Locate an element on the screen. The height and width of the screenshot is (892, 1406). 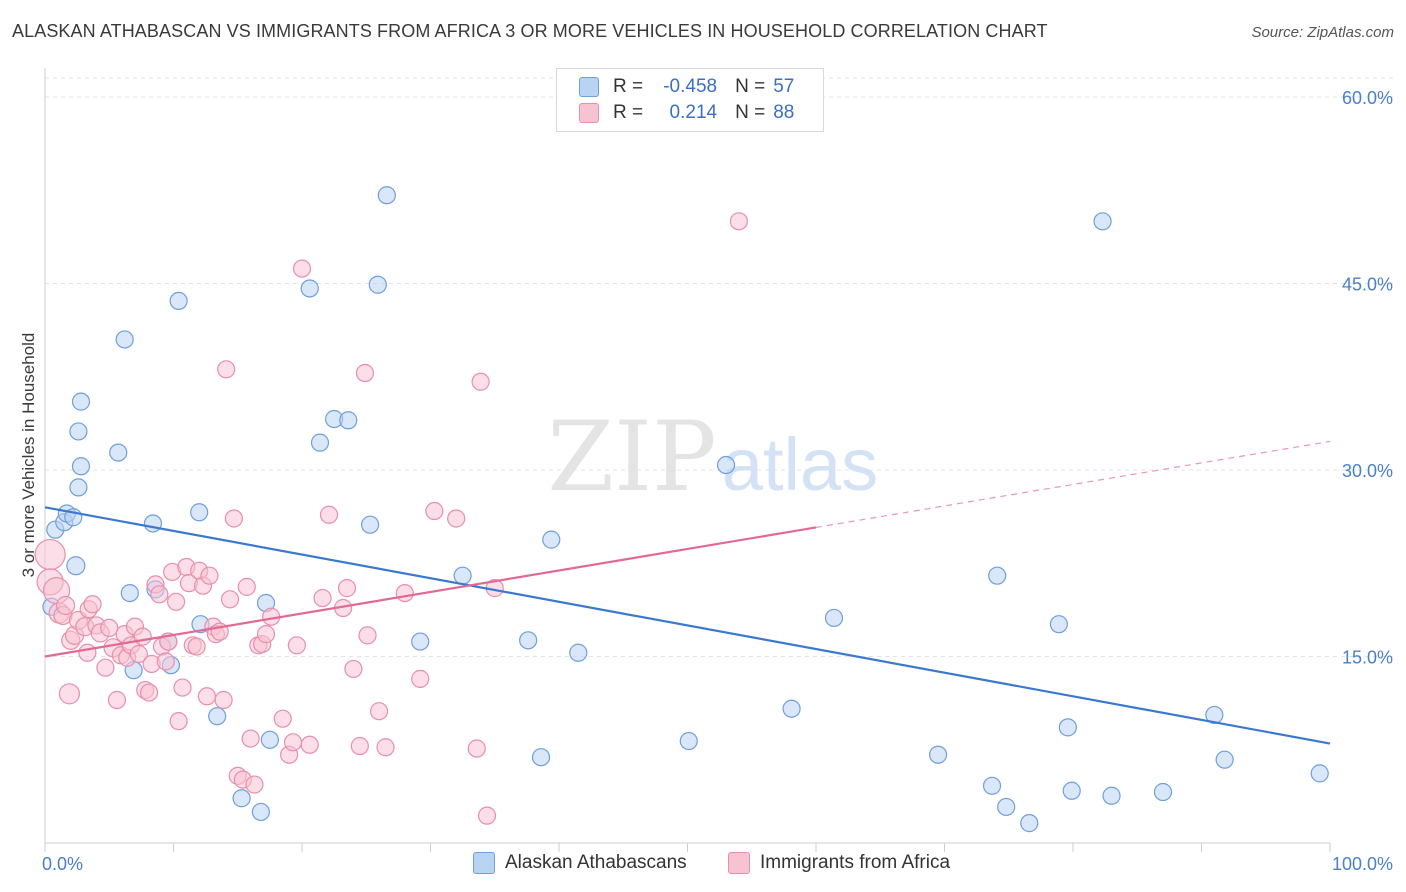
legend-n-value: 88 is located at coordinates (784, 112).